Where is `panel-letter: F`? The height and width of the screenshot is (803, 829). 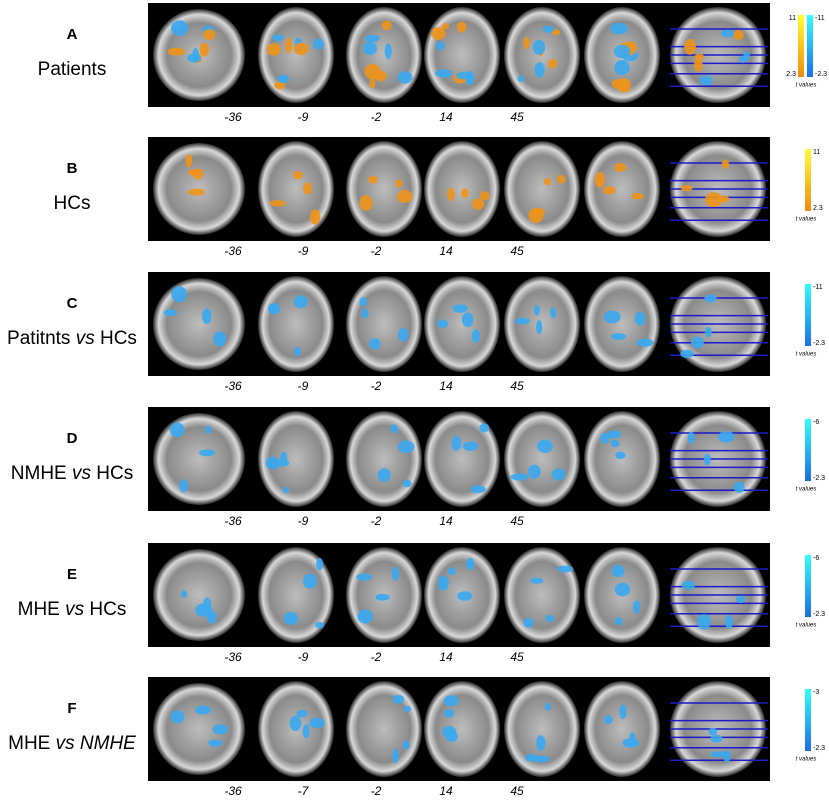 panel-letter: F is located at coordinates (71, 708).